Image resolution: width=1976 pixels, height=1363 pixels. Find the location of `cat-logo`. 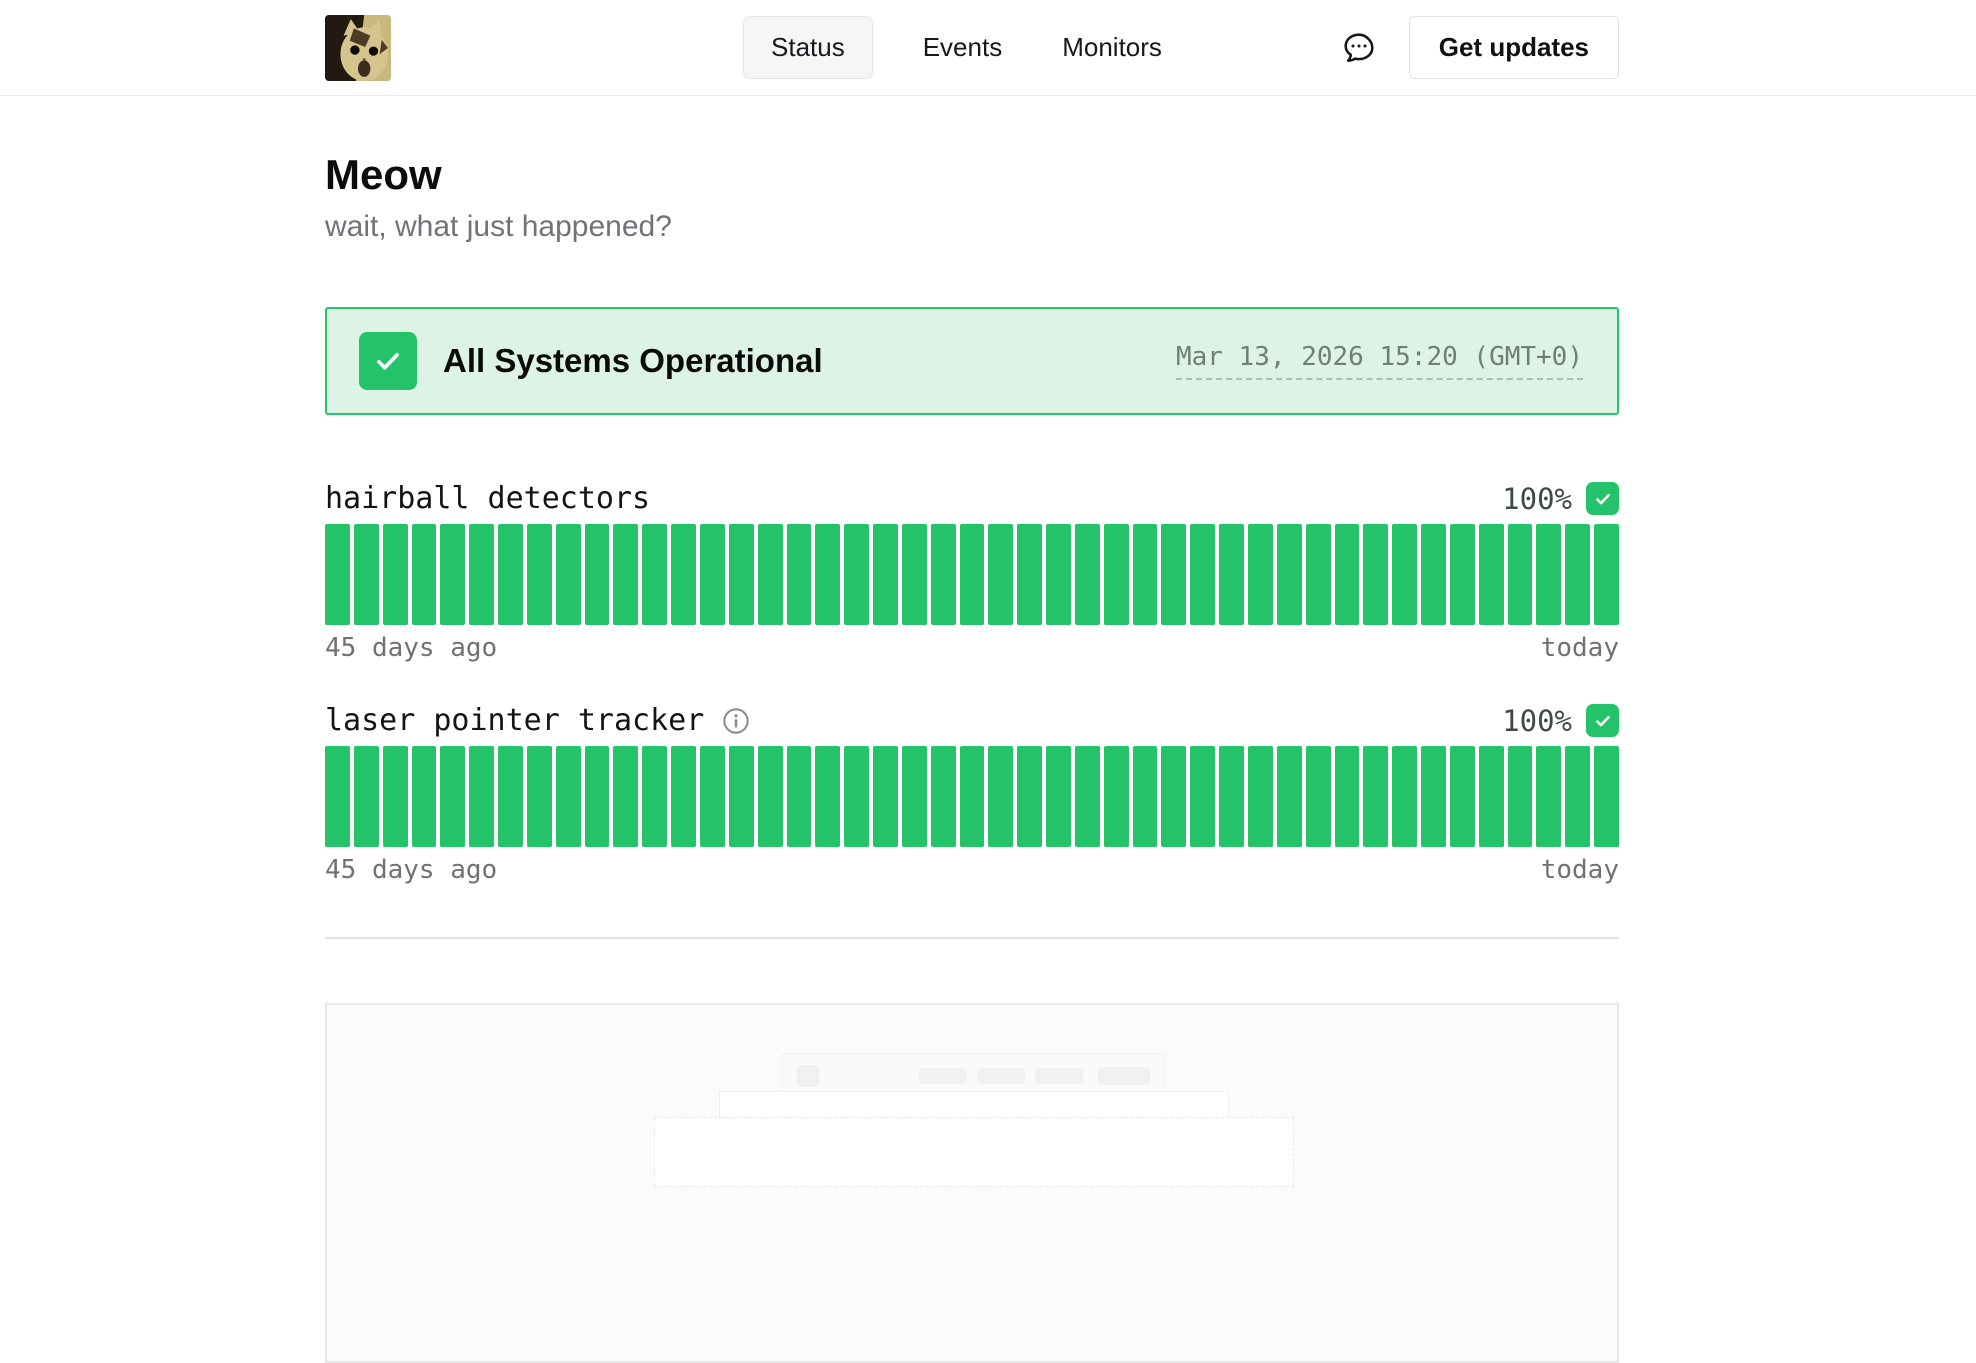

cat-logo is located at coordinates (358, 47).